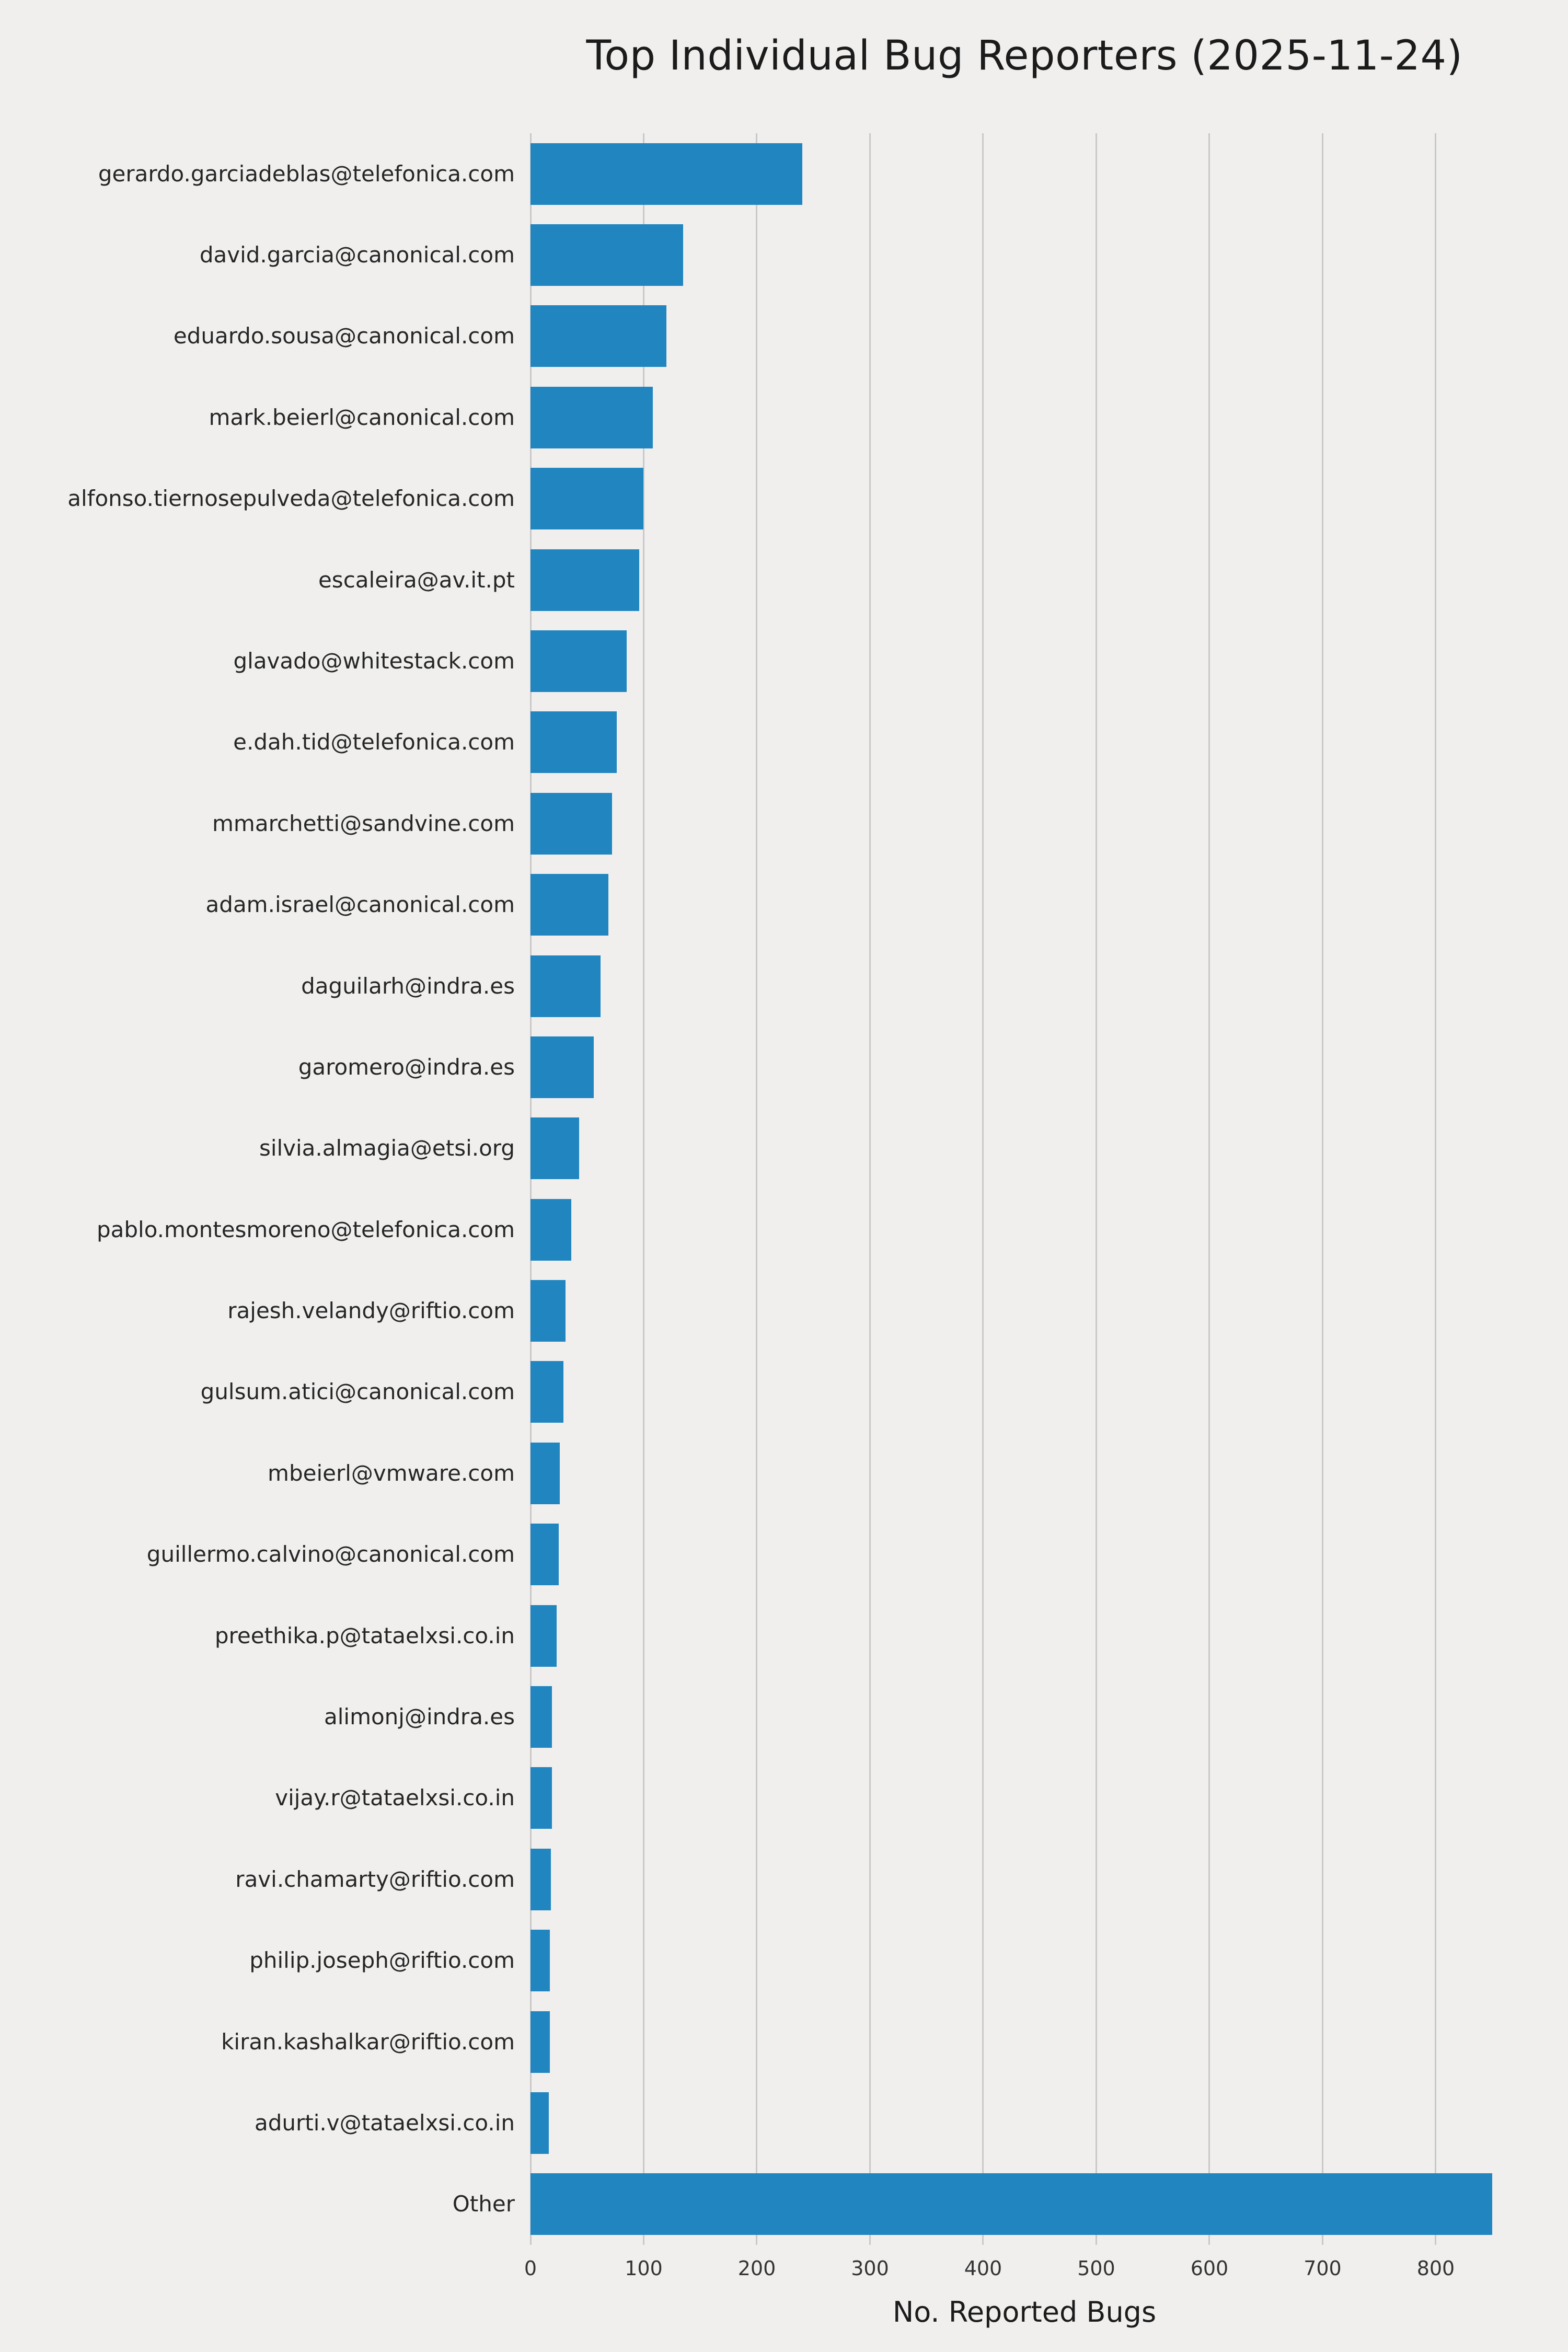 This screenshot has width=1568, height=2352. Describe the element at coordinates (291, 499) in the screenshot. I see `y-tick-label: alfonso.tiernosepulveda@telefonica.com` at that location.